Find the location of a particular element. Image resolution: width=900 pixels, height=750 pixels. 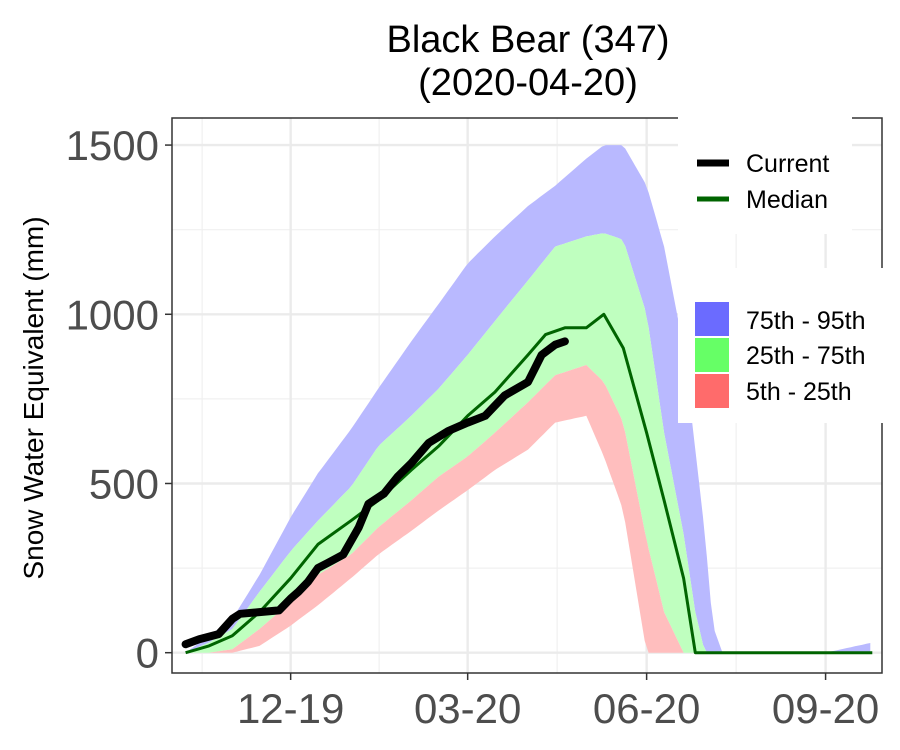

legend-25-75-key is located at coordinates (712, 355).